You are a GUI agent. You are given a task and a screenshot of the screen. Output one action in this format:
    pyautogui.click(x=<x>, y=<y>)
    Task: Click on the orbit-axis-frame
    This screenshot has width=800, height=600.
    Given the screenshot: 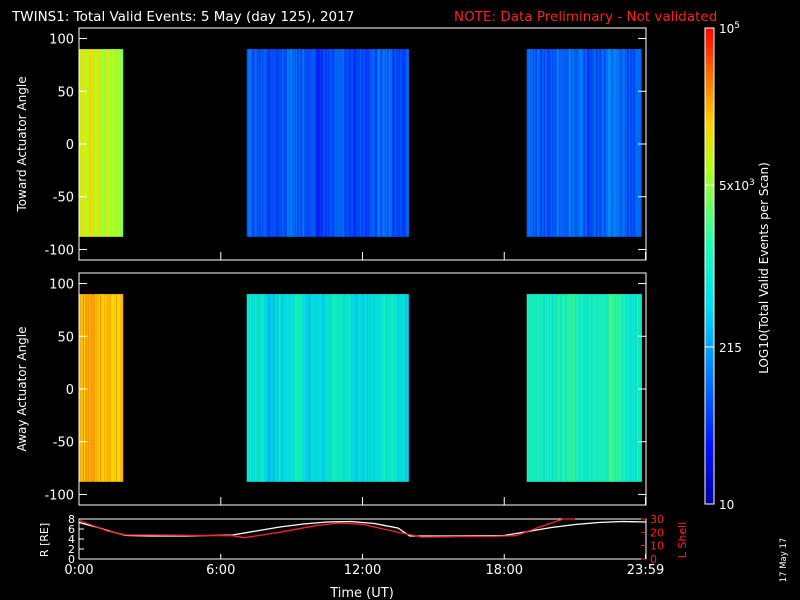 What is the action you would take?
    pyautogui.click(x=362, y=539)
    